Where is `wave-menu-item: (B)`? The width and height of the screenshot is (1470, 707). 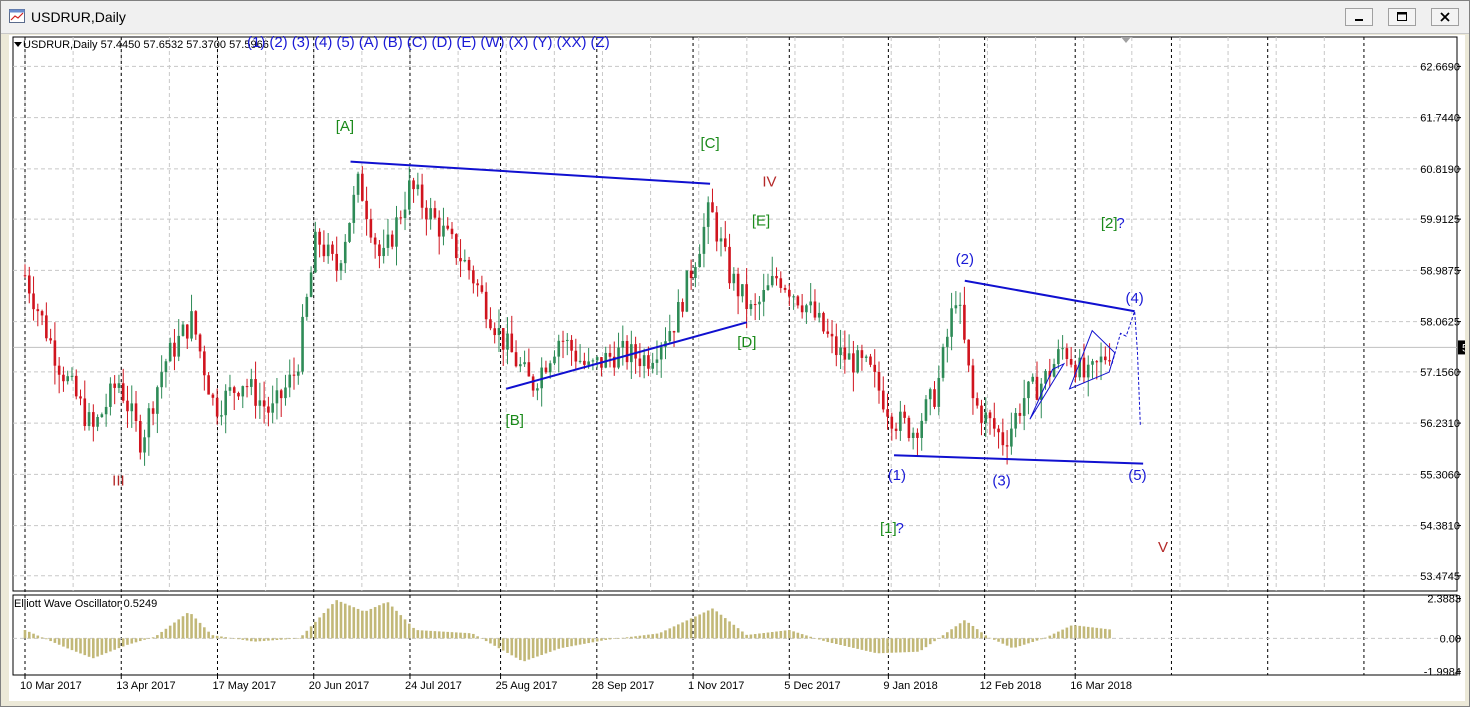
wave-menu-item: (B) is located at coordinates (392, 42).